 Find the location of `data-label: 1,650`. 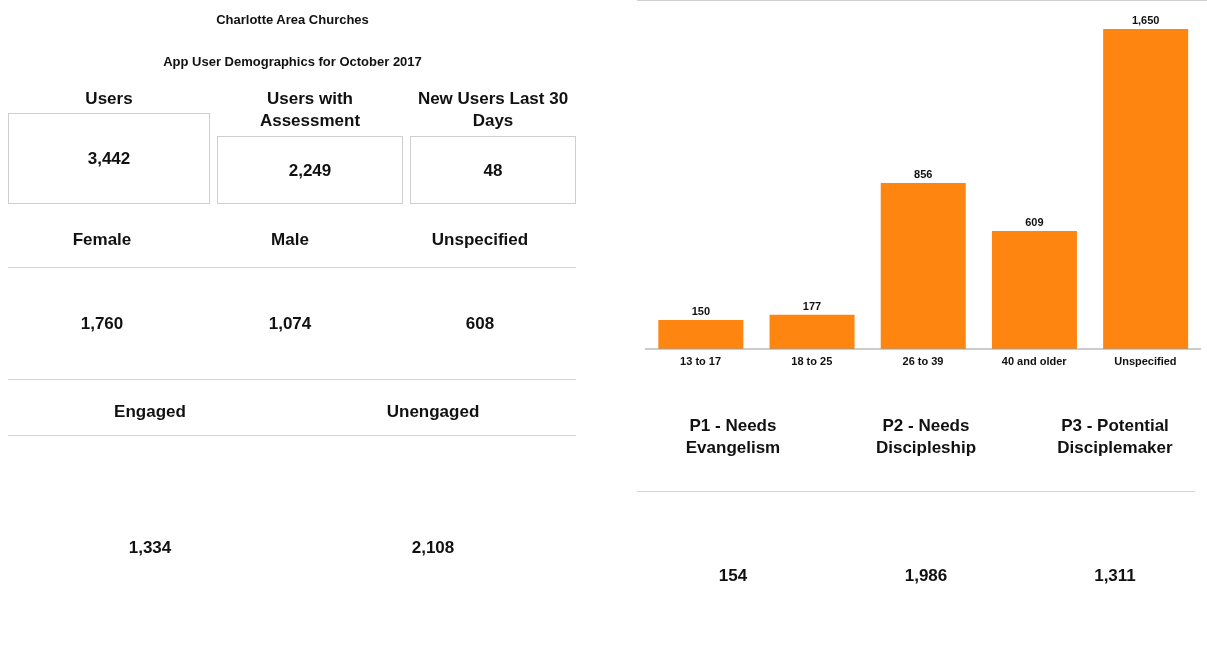

data-label: 1,650 is located at coordinates (1145, 20).